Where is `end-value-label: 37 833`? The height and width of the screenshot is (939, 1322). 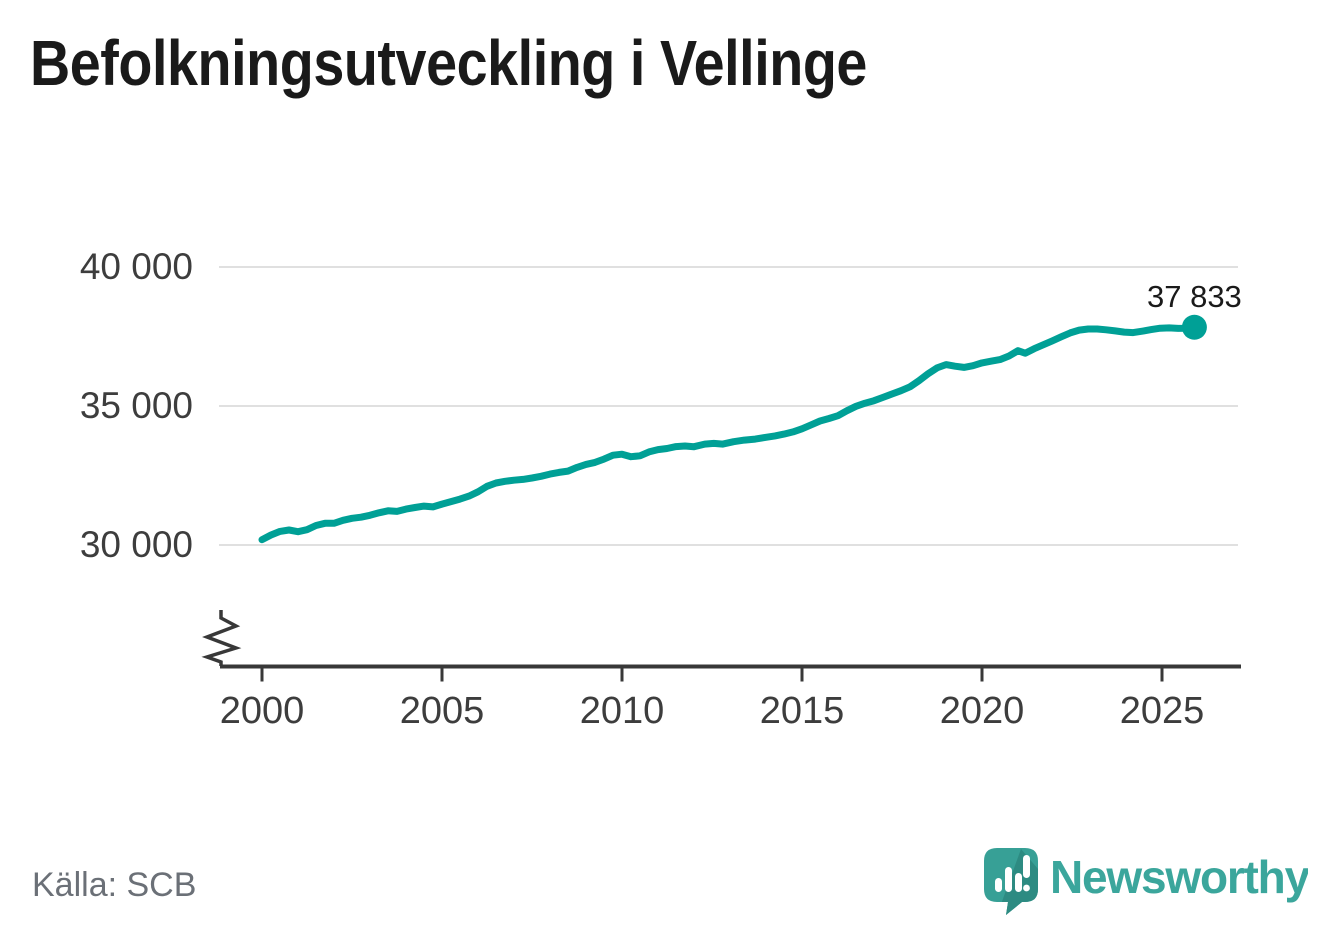
end-value-label: 37 833 is located at coordinates (1194, 296).